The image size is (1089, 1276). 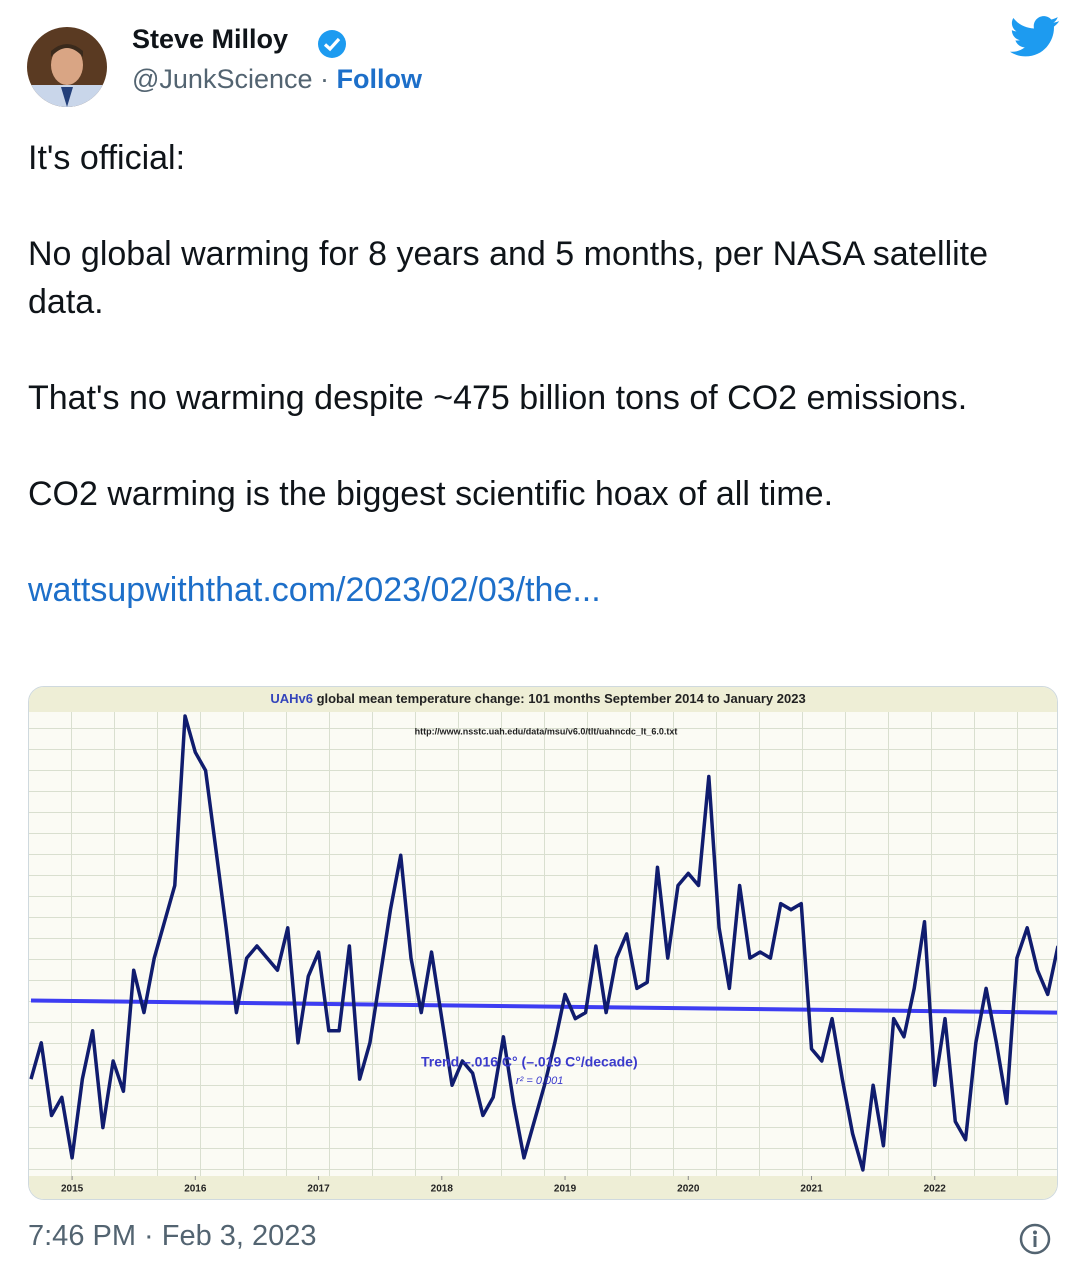 What do you see at coordinates (172, 1236) in the screenshot?
I see `timestamp: 7:46 PM · Feb 3, 2023` at bounding box center [172, 1236].